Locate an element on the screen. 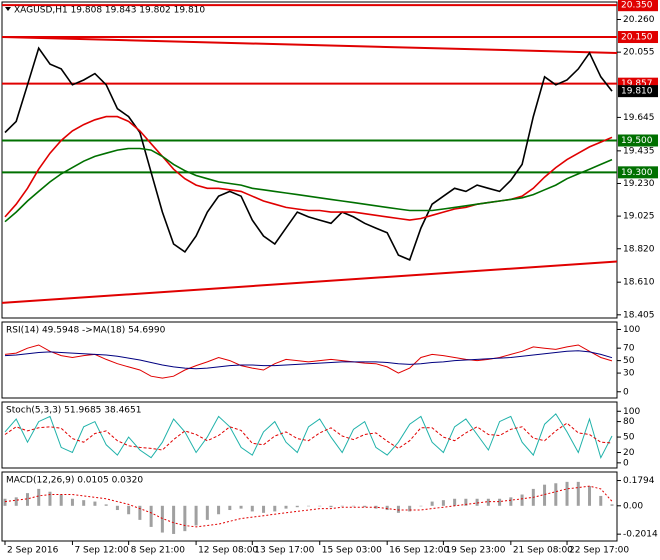 The width and height of the screenshot is (660, 560). y-tick-label: 18.820 is located at coordinates (639, 249).